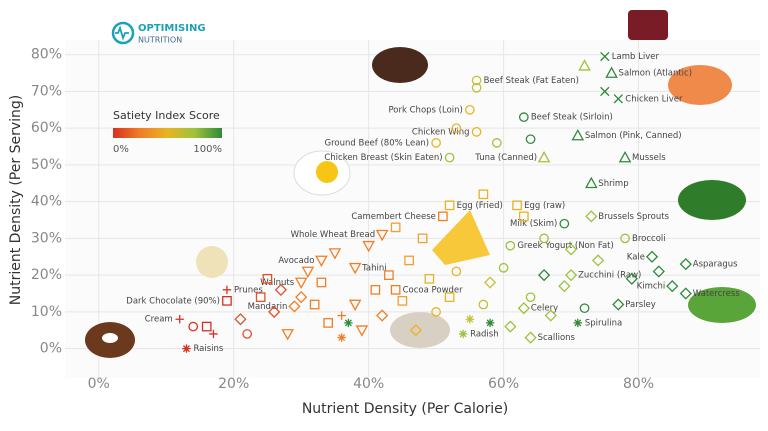 The image size is (768, 431). What do you see at coordinates (480, 206) in the screenshot?
I see `point-label: Egg (Fried)` at bounding box center [480, 206].